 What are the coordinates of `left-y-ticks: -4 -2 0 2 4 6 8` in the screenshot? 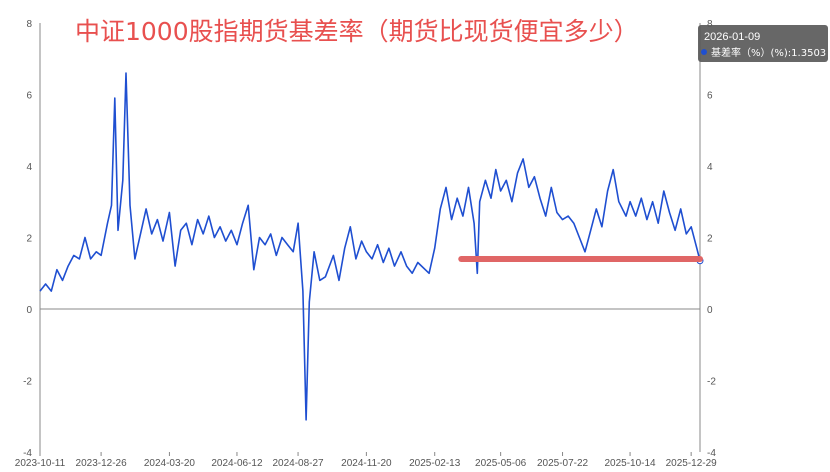 It's located at (27, 239).